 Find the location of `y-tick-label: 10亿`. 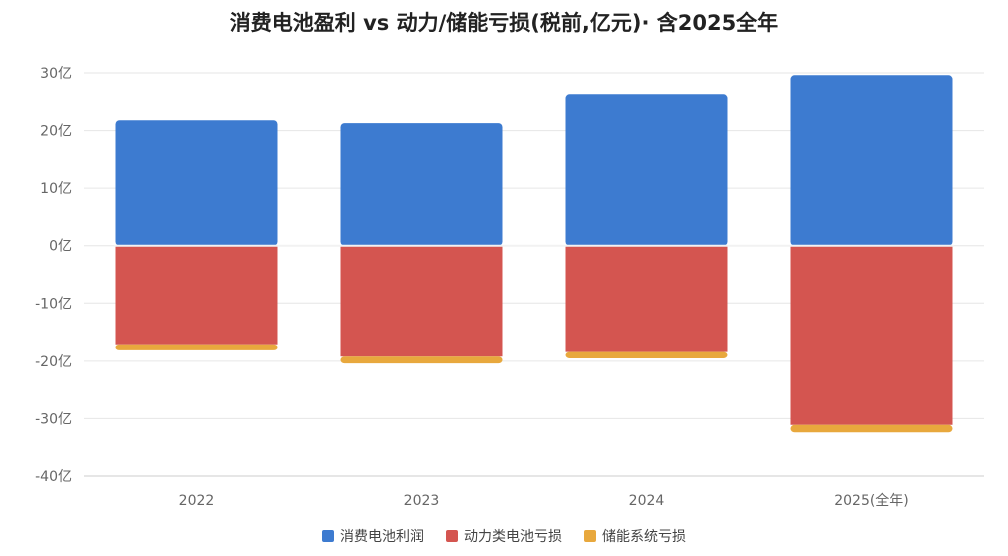

y-tick-label: 10亿 is located at coordinates (56, 189).